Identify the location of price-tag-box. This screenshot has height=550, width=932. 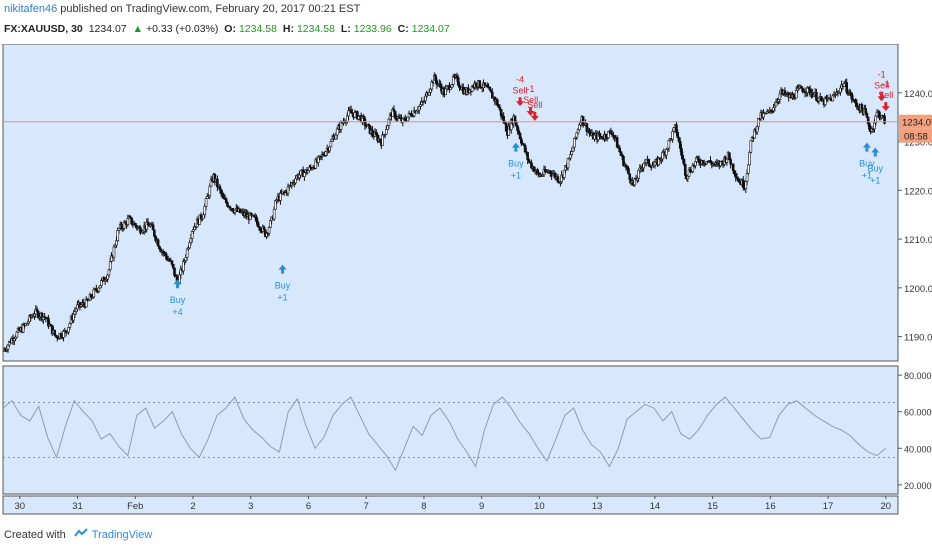
(915, 121).